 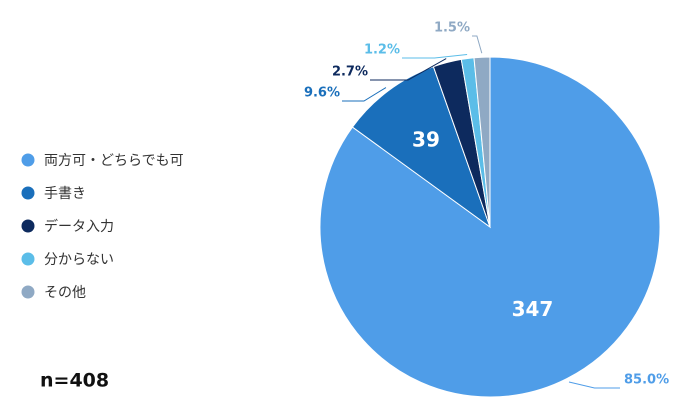 What do you see at coordinates (350, 72) in the screenshot?
I see `percent-label: 2.7%` at bounding box center [350, 72].